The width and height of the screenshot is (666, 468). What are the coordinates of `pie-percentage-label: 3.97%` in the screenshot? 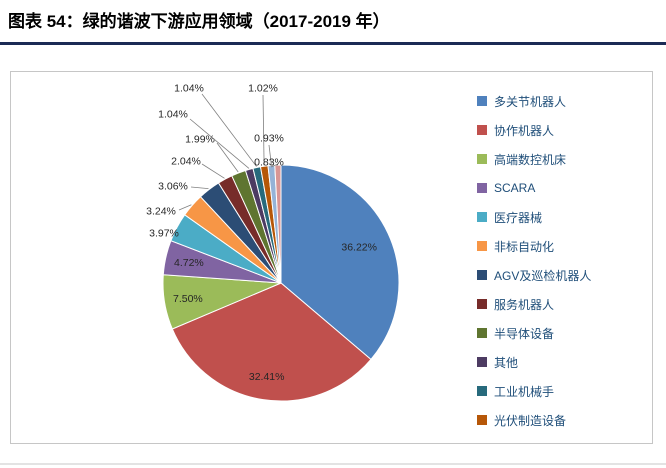 It's located at (164, 234).